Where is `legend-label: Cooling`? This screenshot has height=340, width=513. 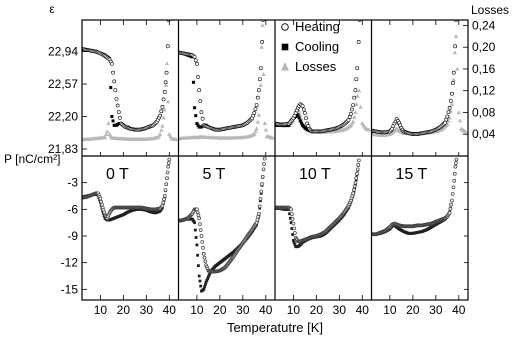 legend-label: Cooling is located at coordinates (317, 46).